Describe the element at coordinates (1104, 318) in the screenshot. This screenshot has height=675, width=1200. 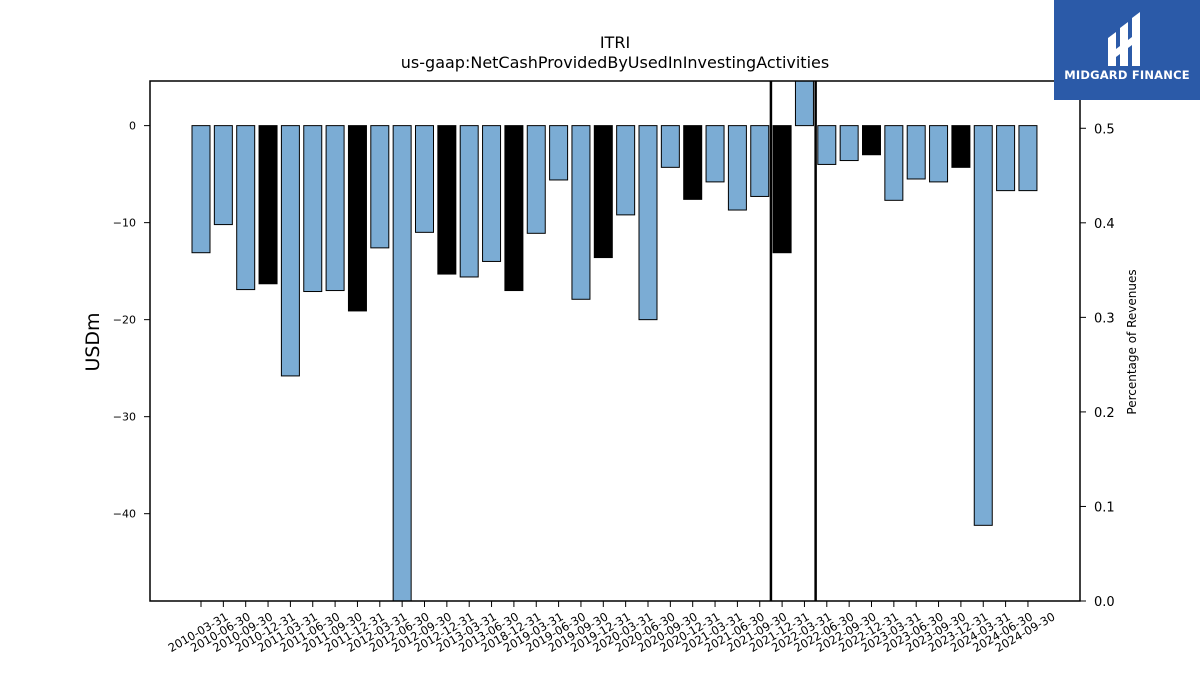
I see `y2-tick-label: 0.3` at that location.